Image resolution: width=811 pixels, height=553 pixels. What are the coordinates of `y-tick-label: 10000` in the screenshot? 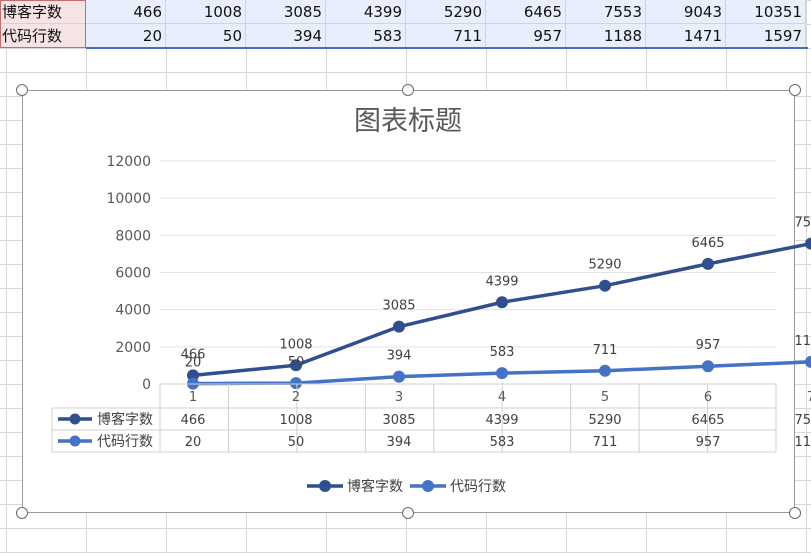 It's located at (128, 199).